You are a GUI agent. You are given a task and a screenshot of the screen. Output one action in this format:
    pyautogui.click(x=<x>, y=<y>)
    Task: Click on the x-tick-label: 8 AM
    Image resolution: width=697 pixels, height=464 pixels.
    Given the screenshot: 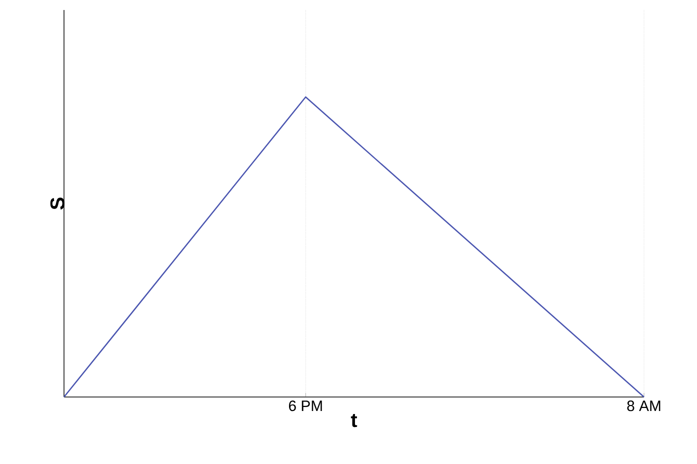 What is the action you would take?
    pyautogui.click(x=643, y=406)
    